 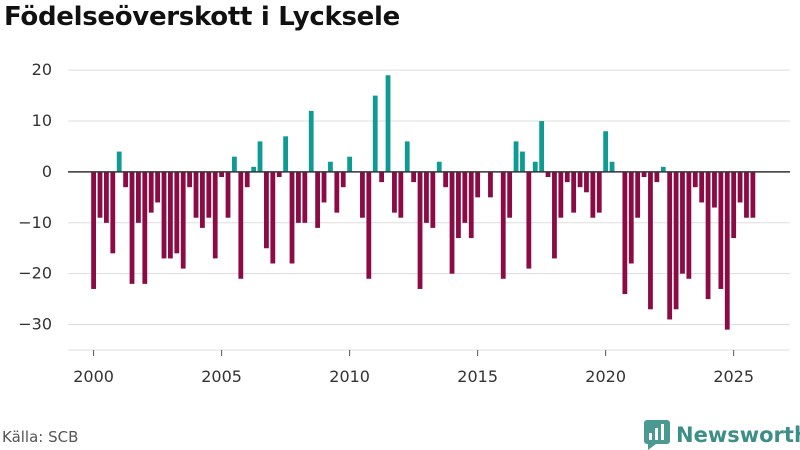 What do you see at coordinates (40, 437) in the screenshot?
I see `source-note: Källa: SCB` at bounding box center [40, 437].